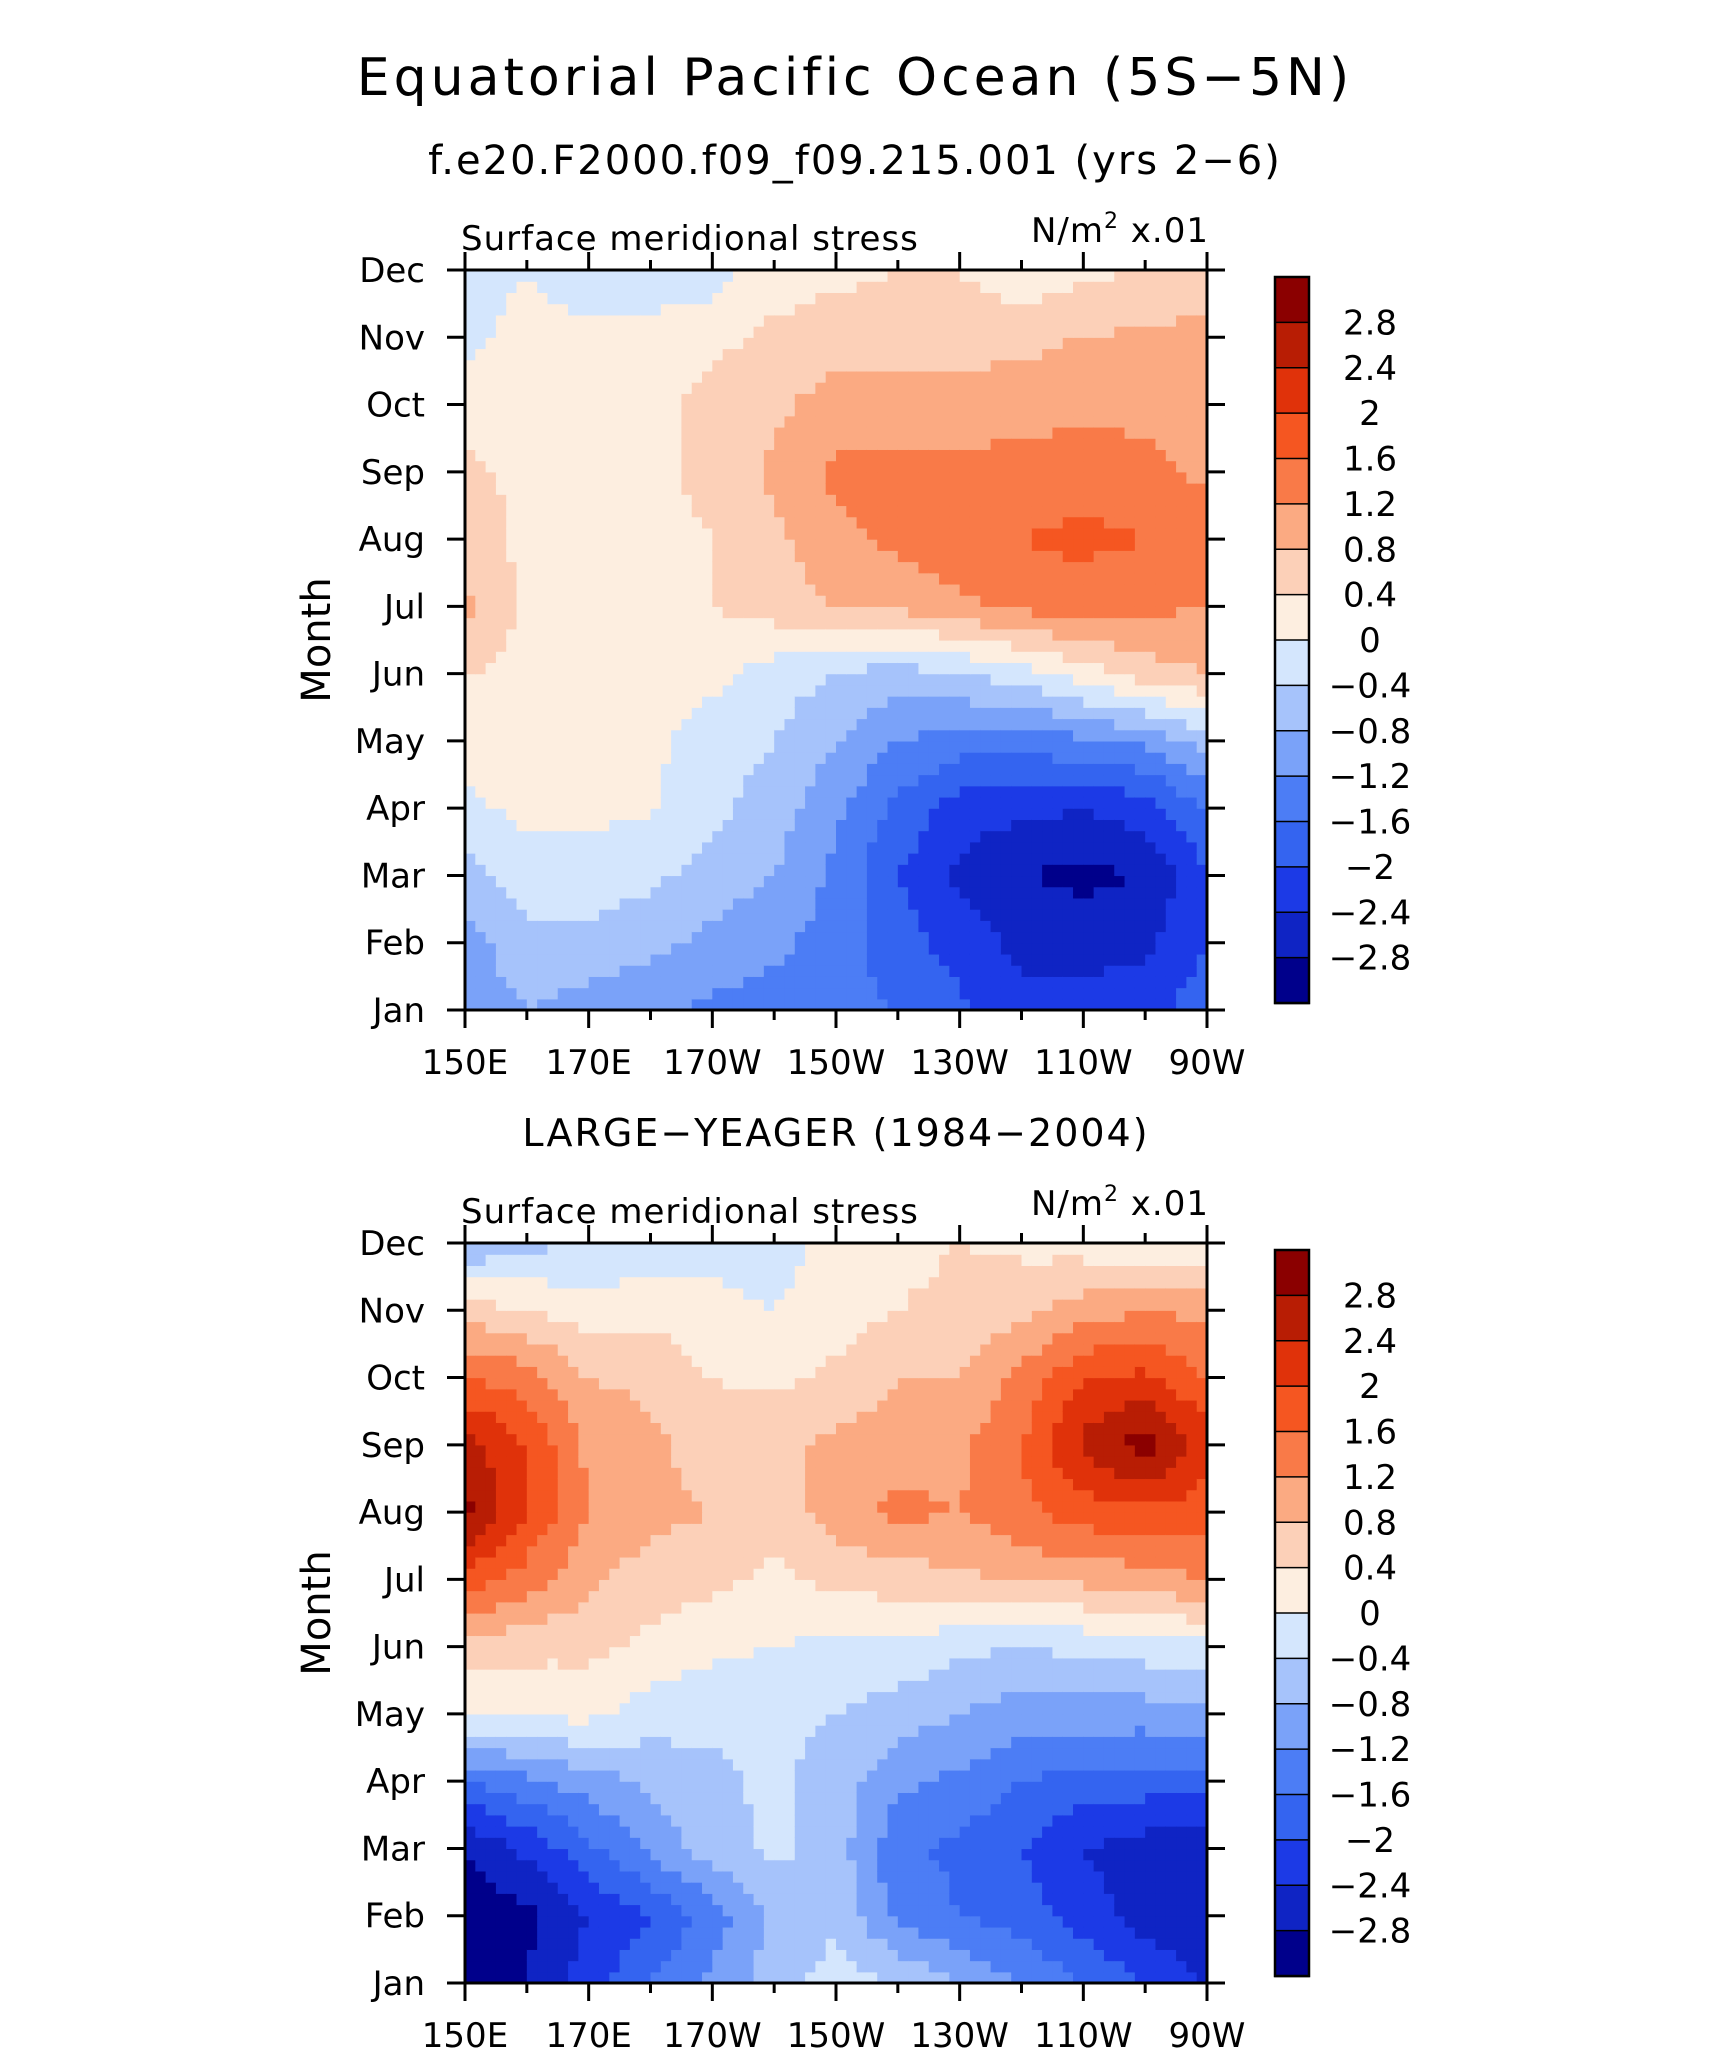 The height and width of the screenshot is (2059, 1710). Describe the element at coordinates (1370, 414) in the screenshot. I see `colorbar-label: 2` at that location.